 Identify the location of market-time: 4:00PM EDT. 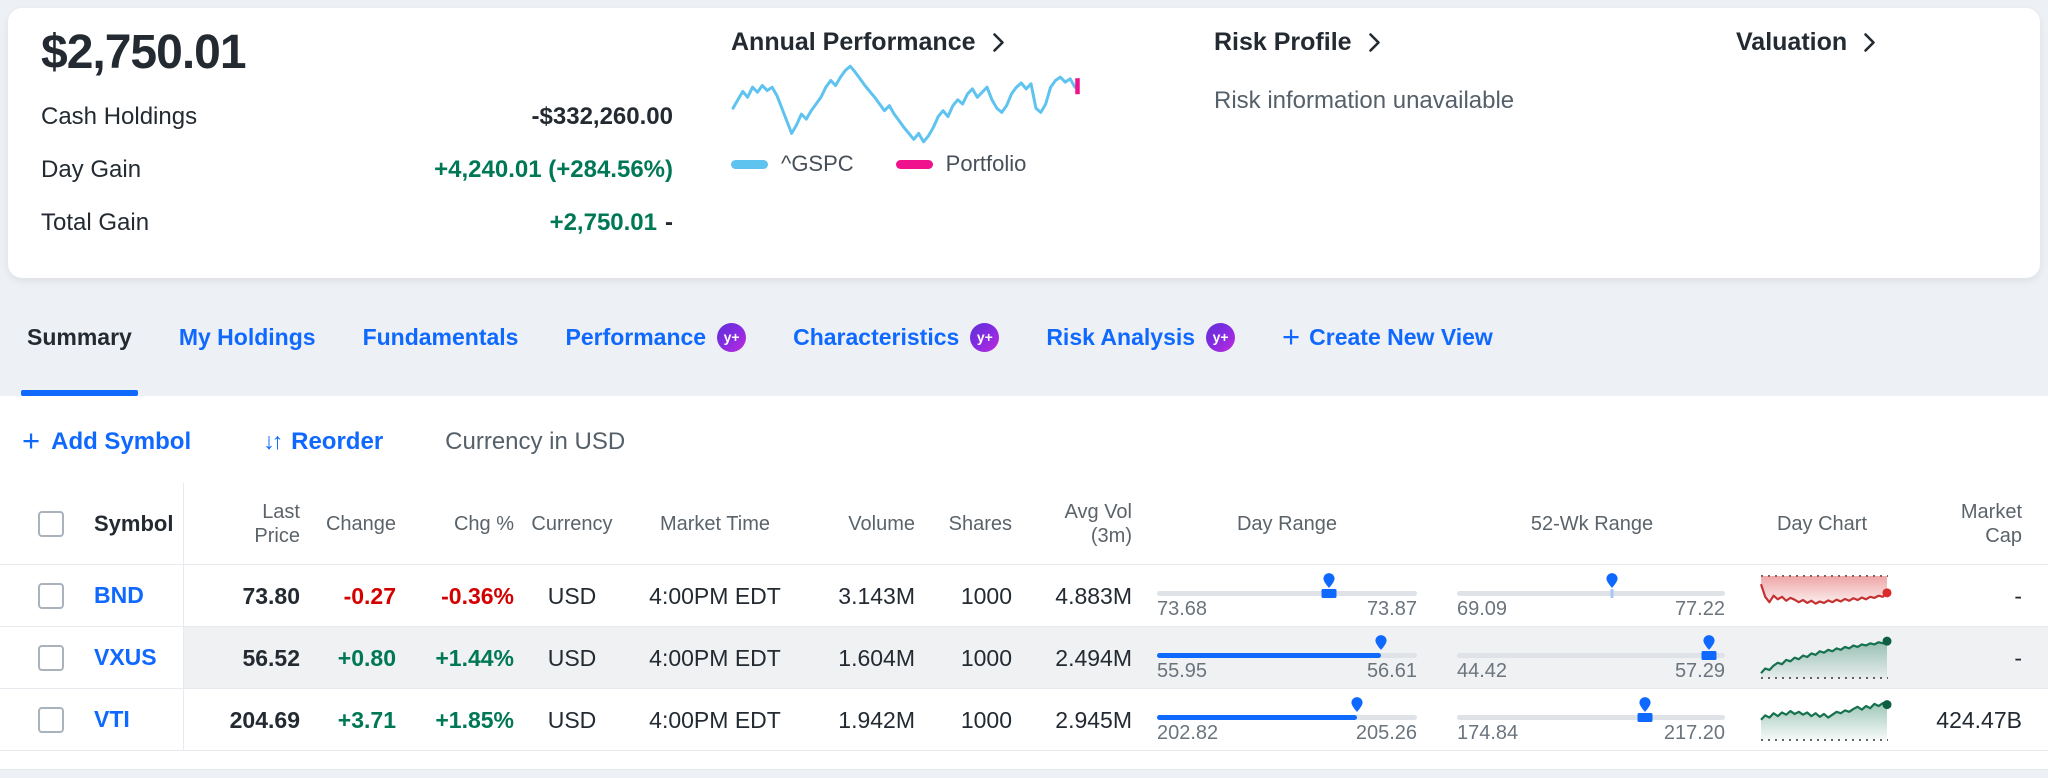
(715, 595).